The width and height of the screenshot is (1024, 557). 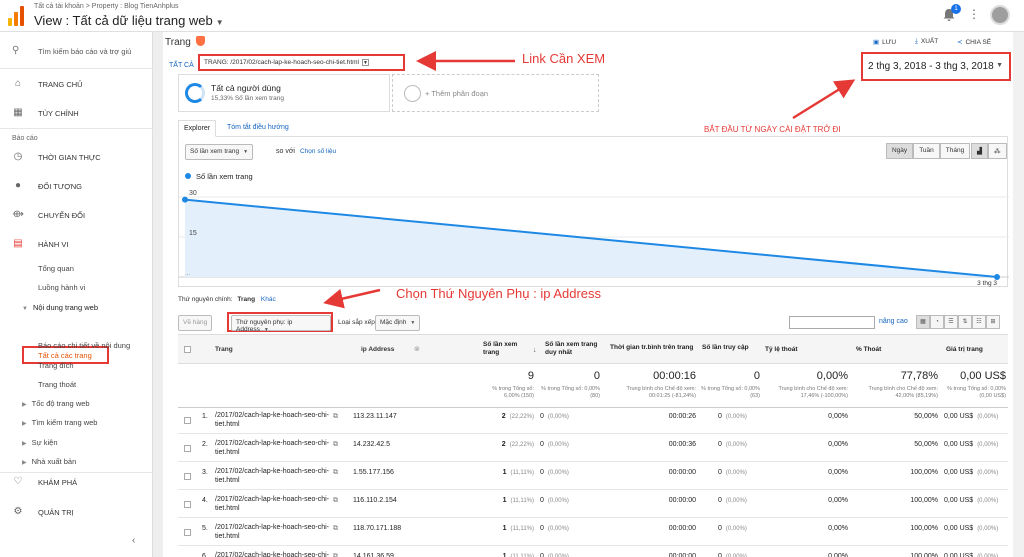 What do you see at coordinates (893, 321) in the screenshot?
I see `advanced-filter-link: nâng cao` at bounding box center [893, 321].